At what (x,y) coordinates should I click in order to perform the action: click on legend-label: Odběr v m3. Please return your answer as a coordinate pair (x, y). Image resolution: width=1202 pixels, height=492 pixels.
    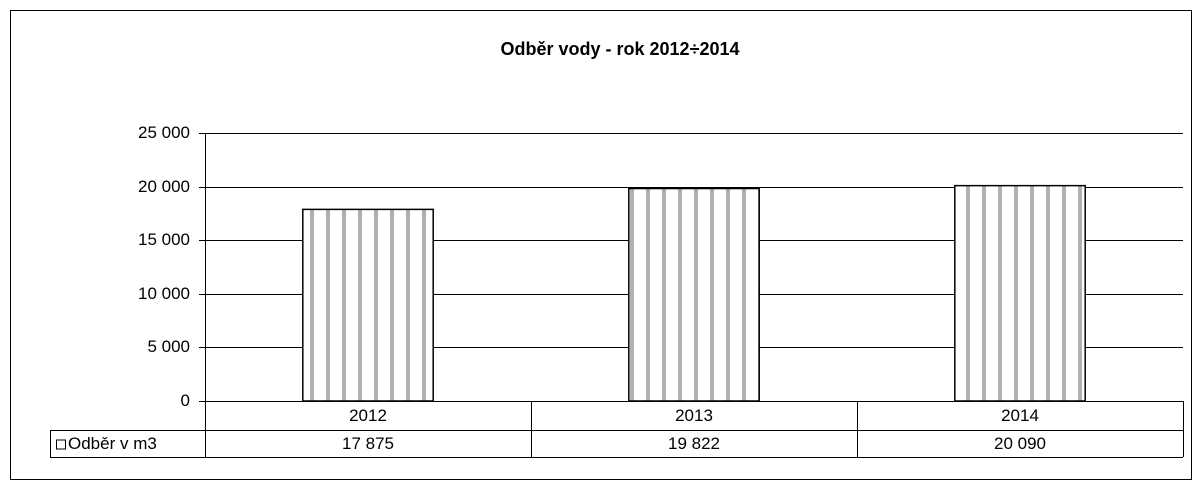
    Looking at the image, I should click on (112, 443).